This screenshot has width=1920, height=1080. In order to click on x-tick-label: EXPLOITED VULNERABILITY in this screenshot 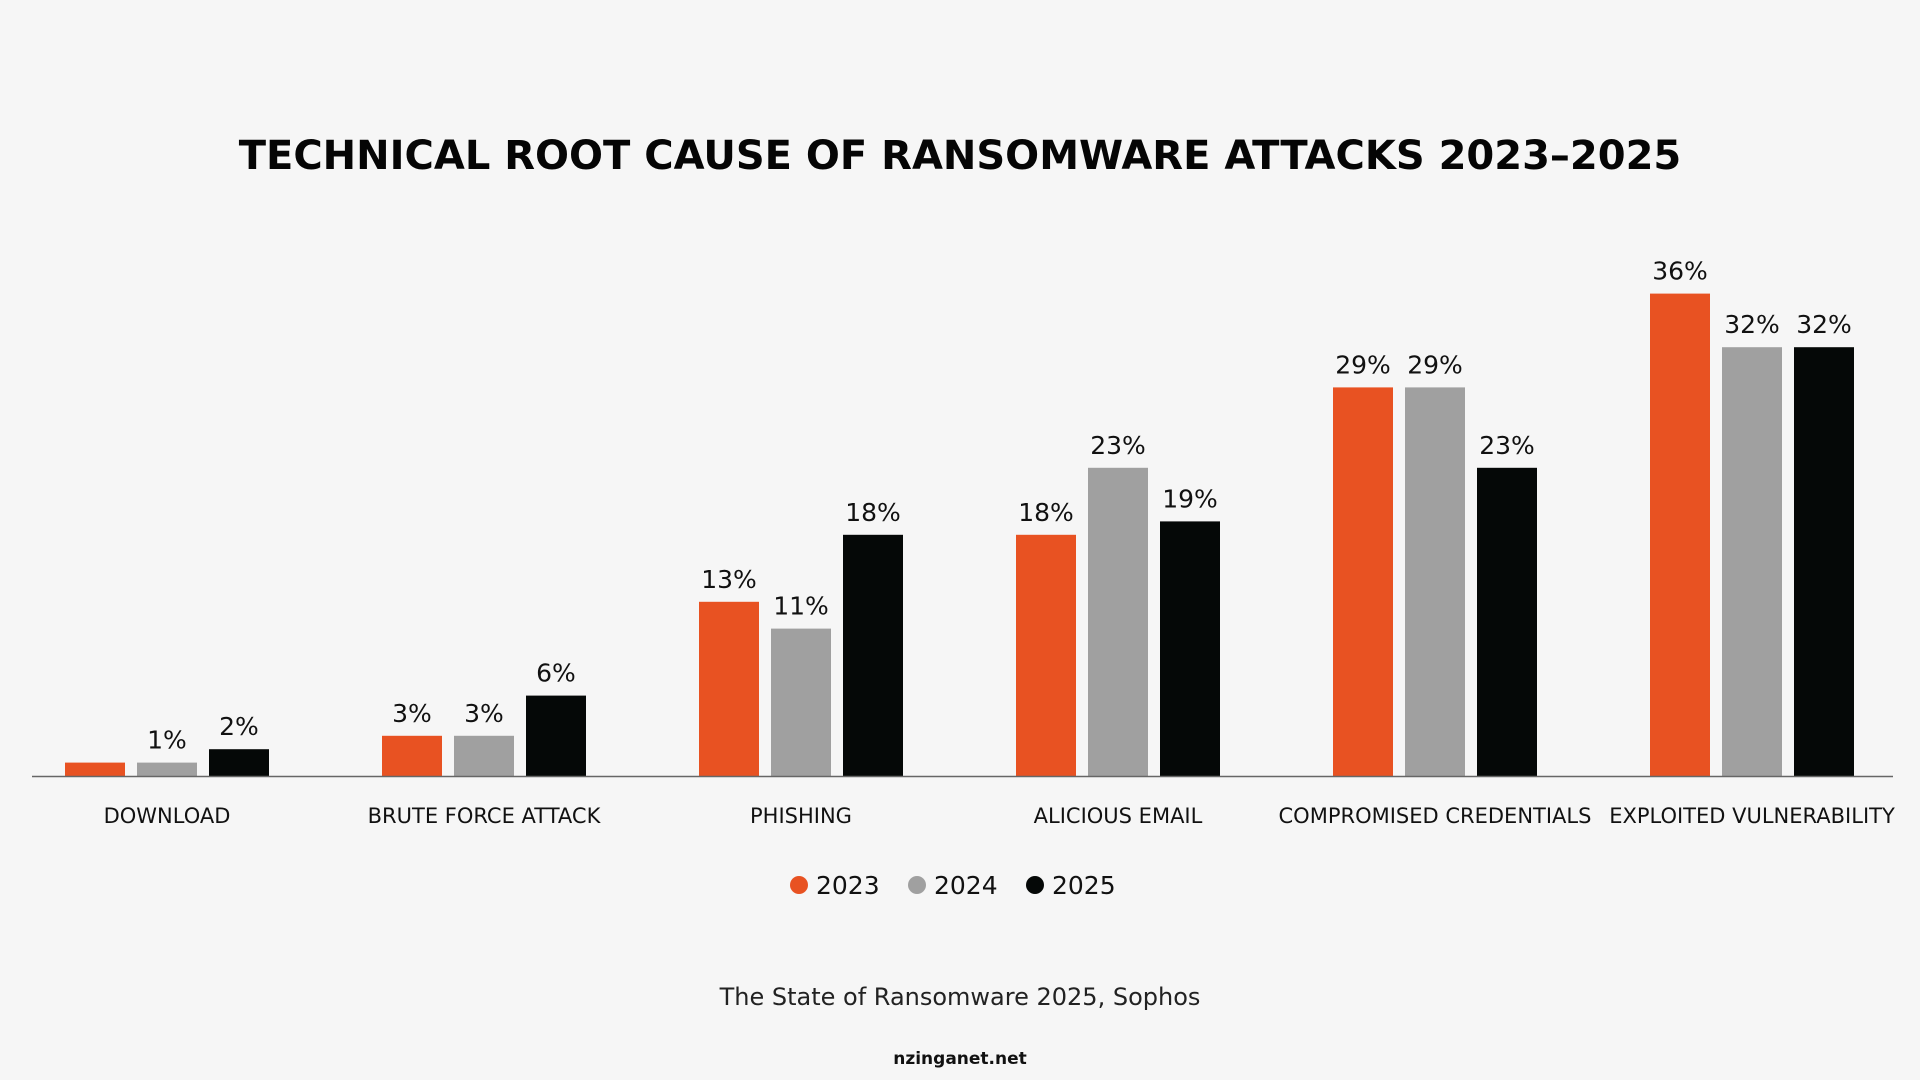, I will do `click(1752, 816)`.